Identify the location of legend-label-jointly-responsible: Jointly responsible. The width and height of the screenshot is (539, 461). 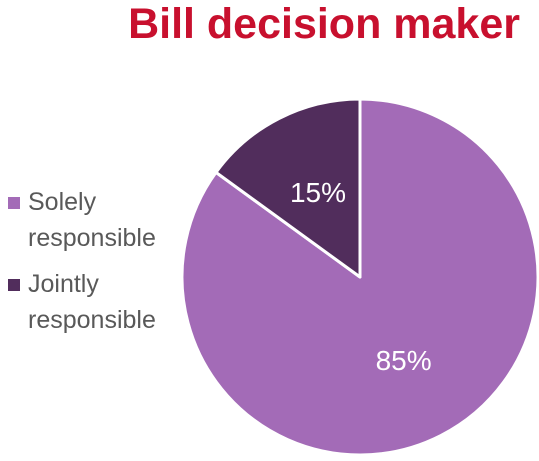
(92, 302).